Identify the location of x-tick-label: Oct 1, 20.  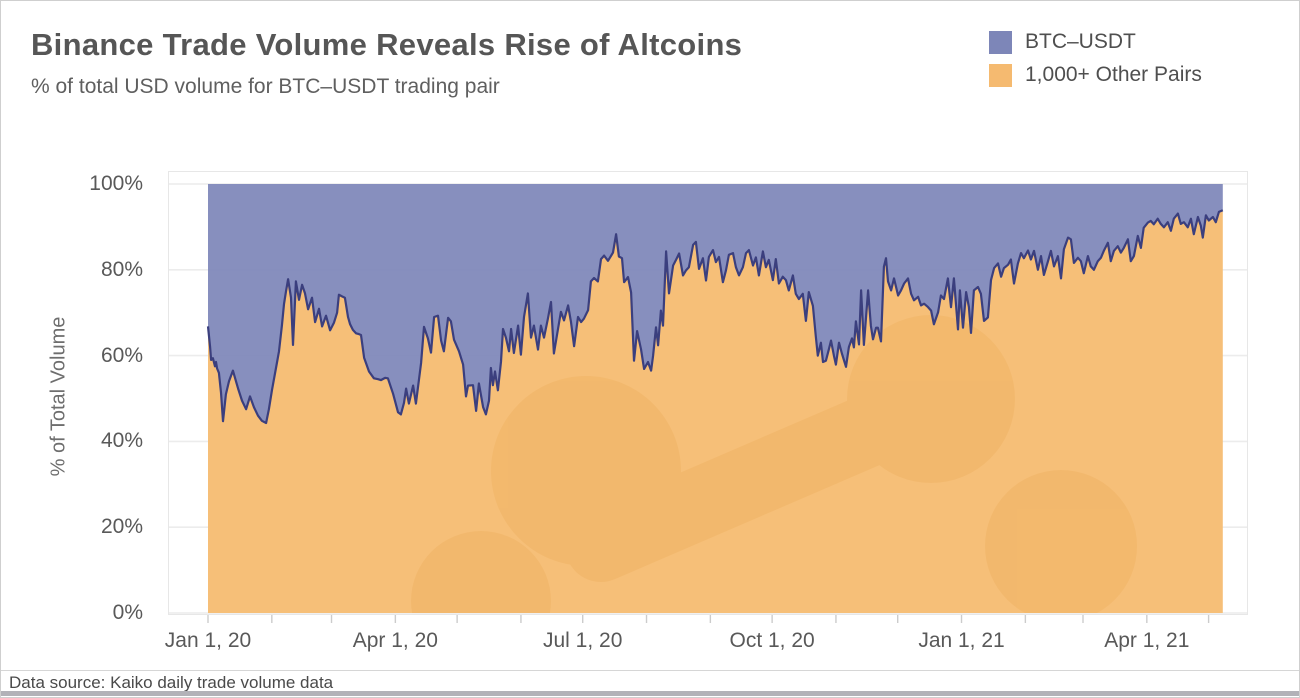
(772, 640).